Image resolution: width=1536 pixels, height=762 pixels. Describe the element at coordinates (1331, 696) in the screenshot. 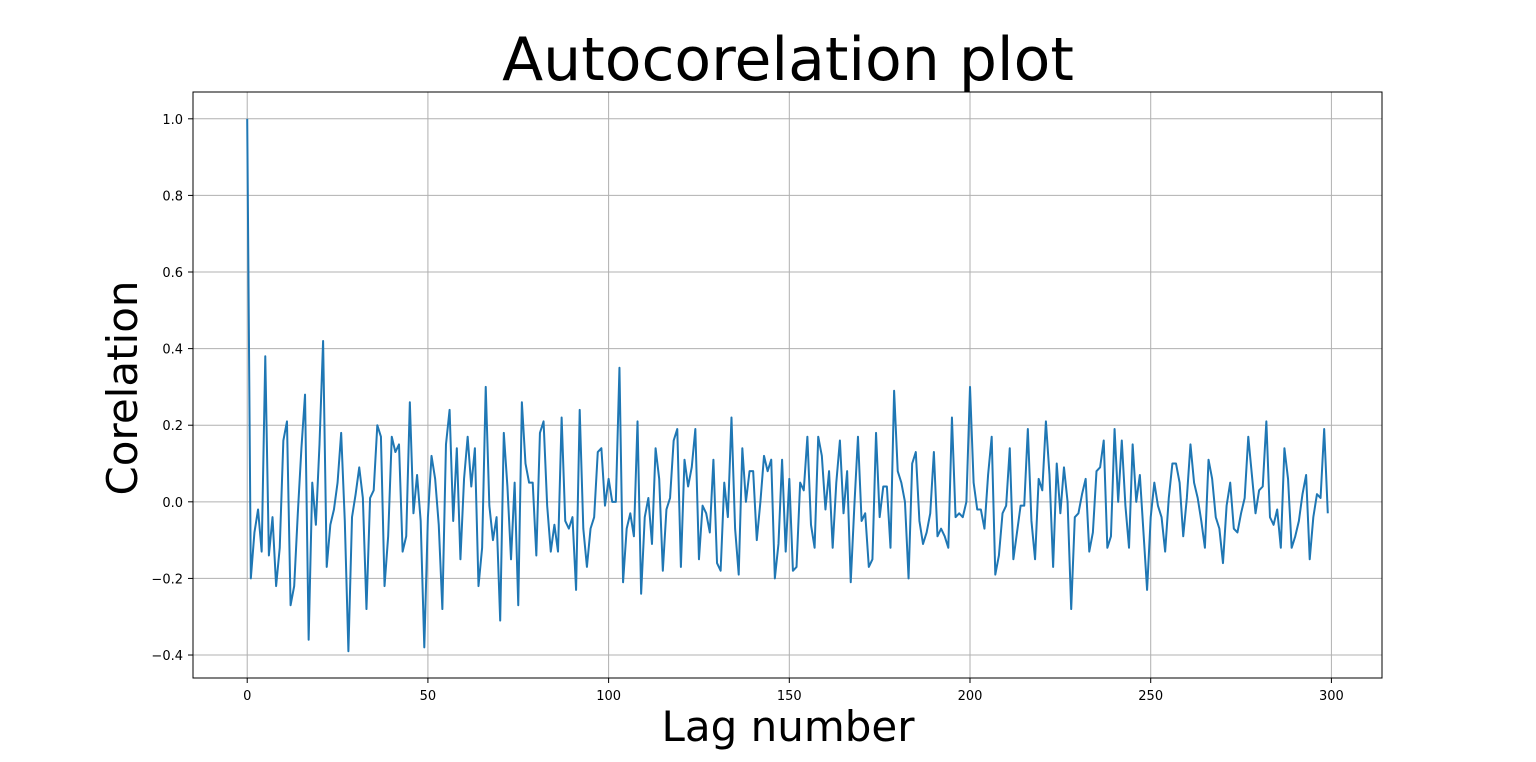

I see `x-tick-label: 300` at that location.